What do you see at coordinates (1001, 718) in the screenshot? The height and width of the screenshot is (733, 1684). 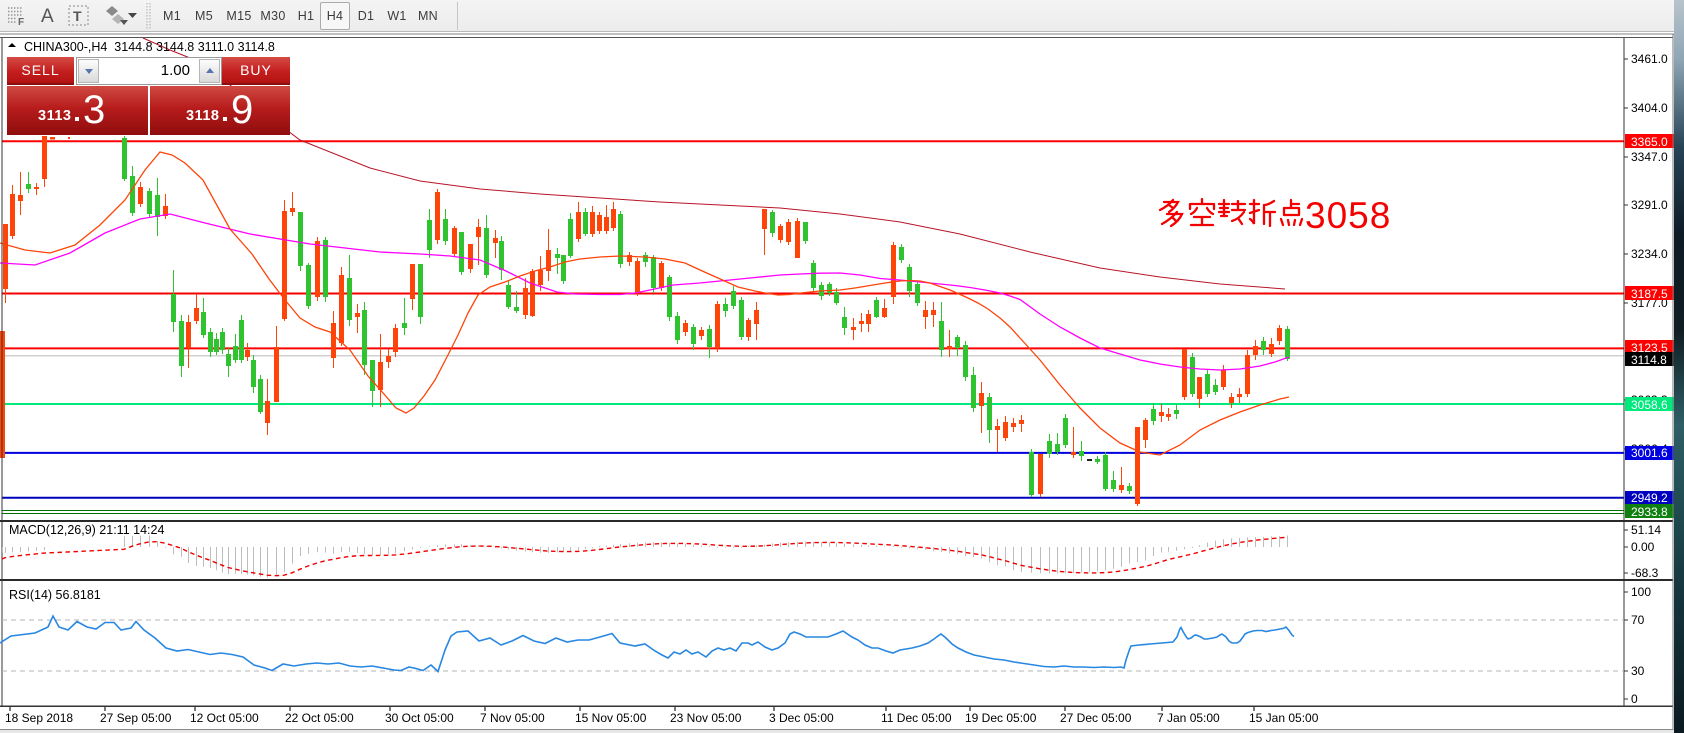 I see `svg-text: 19 Dec 05:00` at bounding box center [1001, 718].